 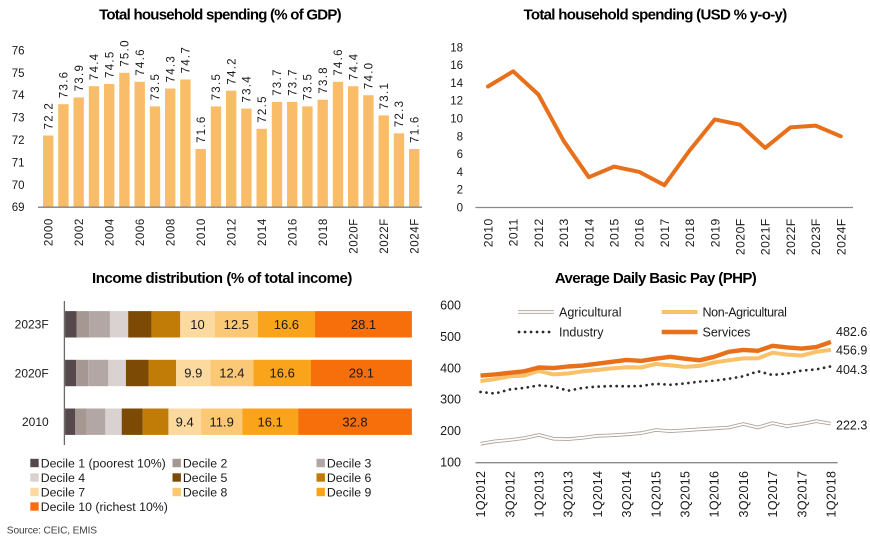 I want to click on svg-text: 29.1, so click(x=361, y=373).